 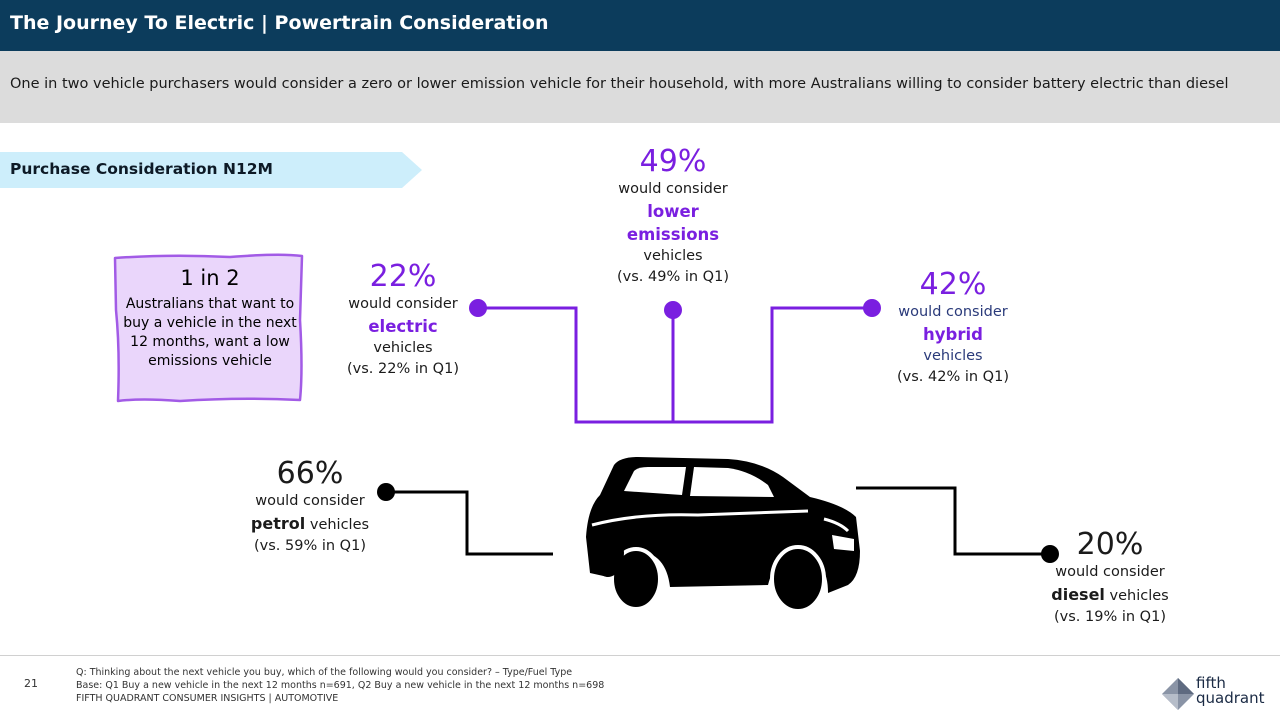 What do you see at coordinates (1211, 683) in the screenshot?
I see `logo-line1: fifth` at bounding box center [1211, 683].